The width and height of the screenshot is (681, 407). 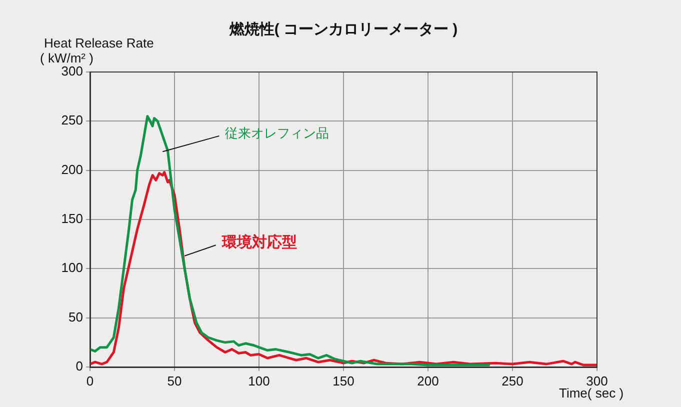 I want to click on x-tick-label: 50, so click(x=174, y=380).